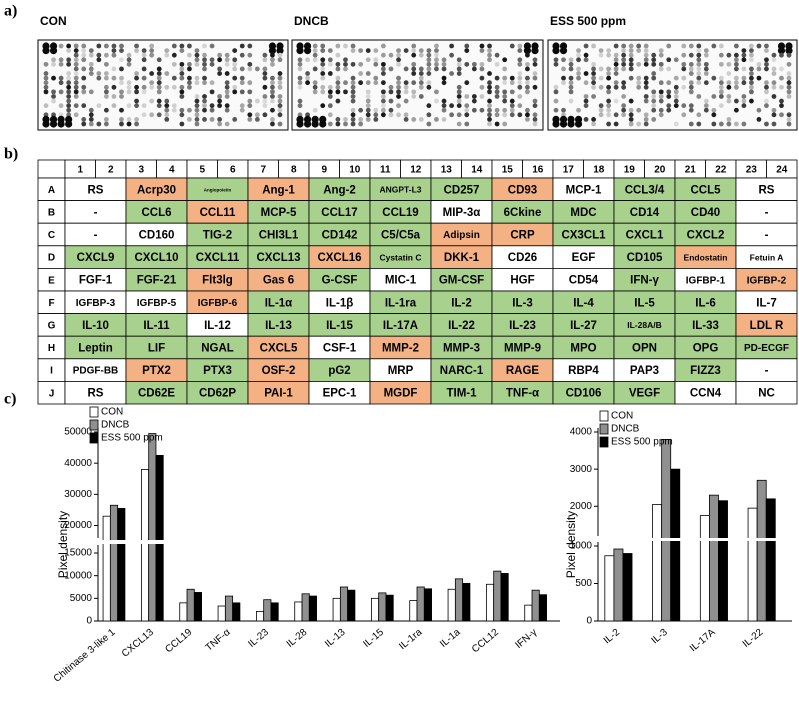  Describe the element at coordinates (522, 303) in the screenshot. I see `cytokine-name: IL-3` at that location.